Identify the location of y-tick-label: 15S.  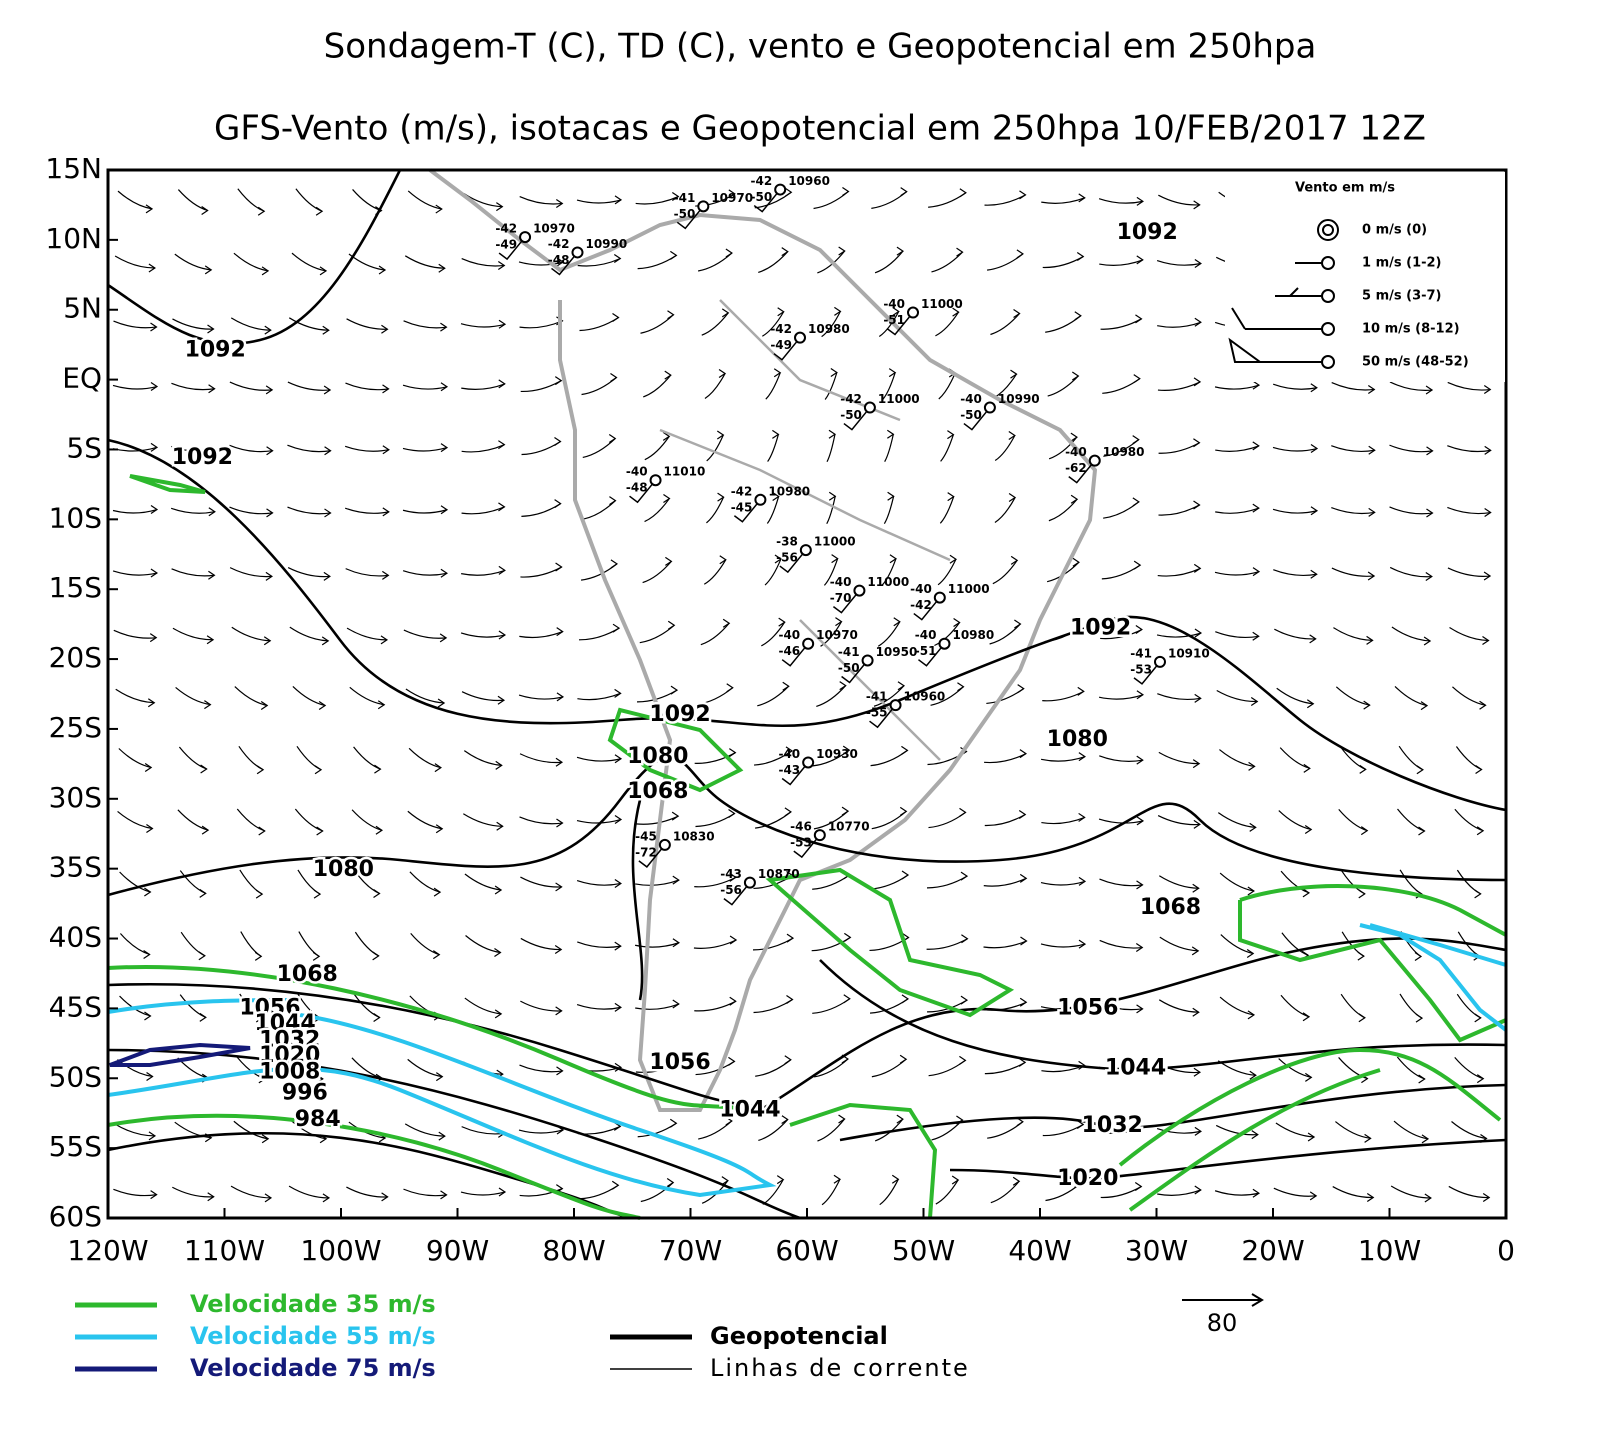
(75, 587).